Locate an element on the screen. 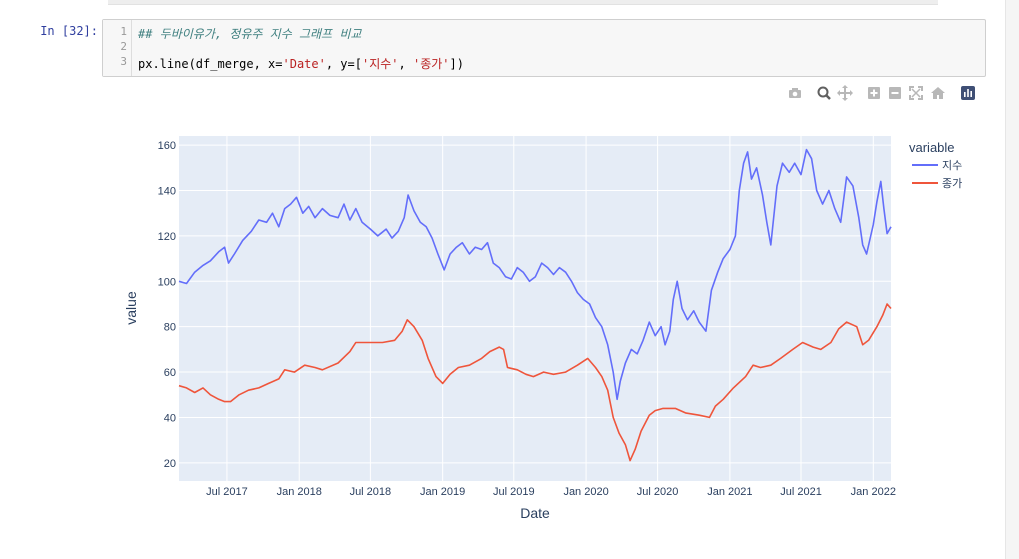 The height and width of the screenshot is (559, 1019). code-string: '지수' is located at coordinates (380, 64).